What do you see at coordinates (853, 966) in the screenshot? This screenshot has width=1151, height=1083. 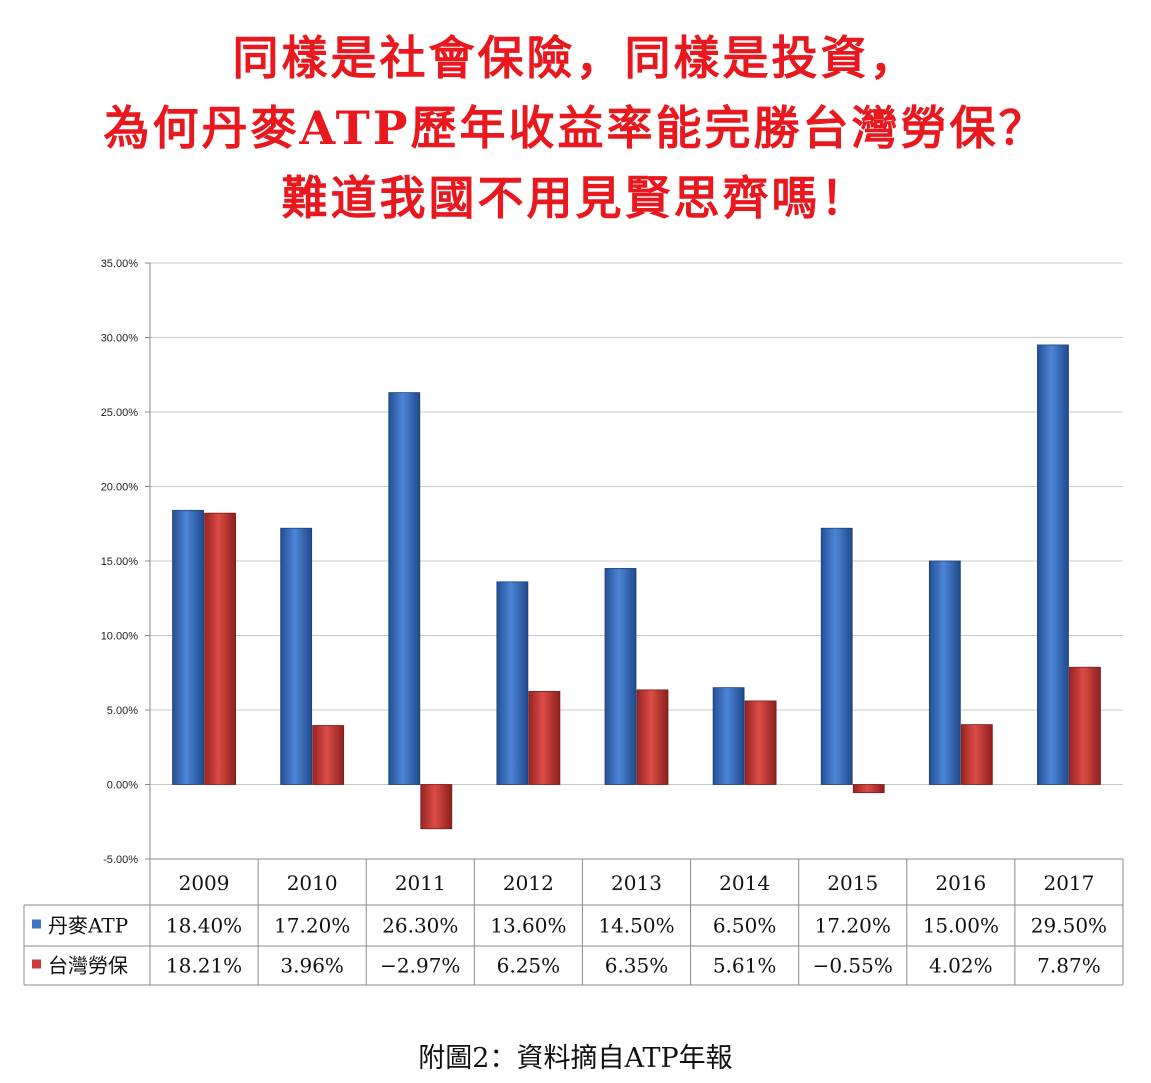 I see `data-value-label: −0.55%` at bounding box center [853, 966].